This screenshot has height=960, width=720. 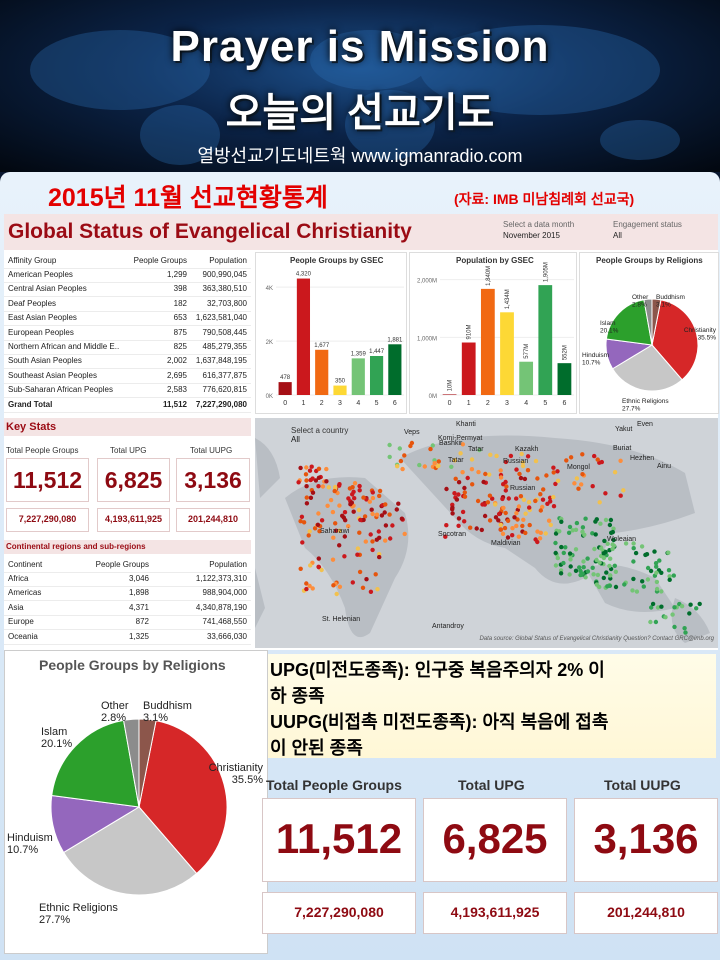 What do you see at coordinates (629, 322) in the screenshot?
I see `pie-slice-islam` at bounding box center [629, 322].